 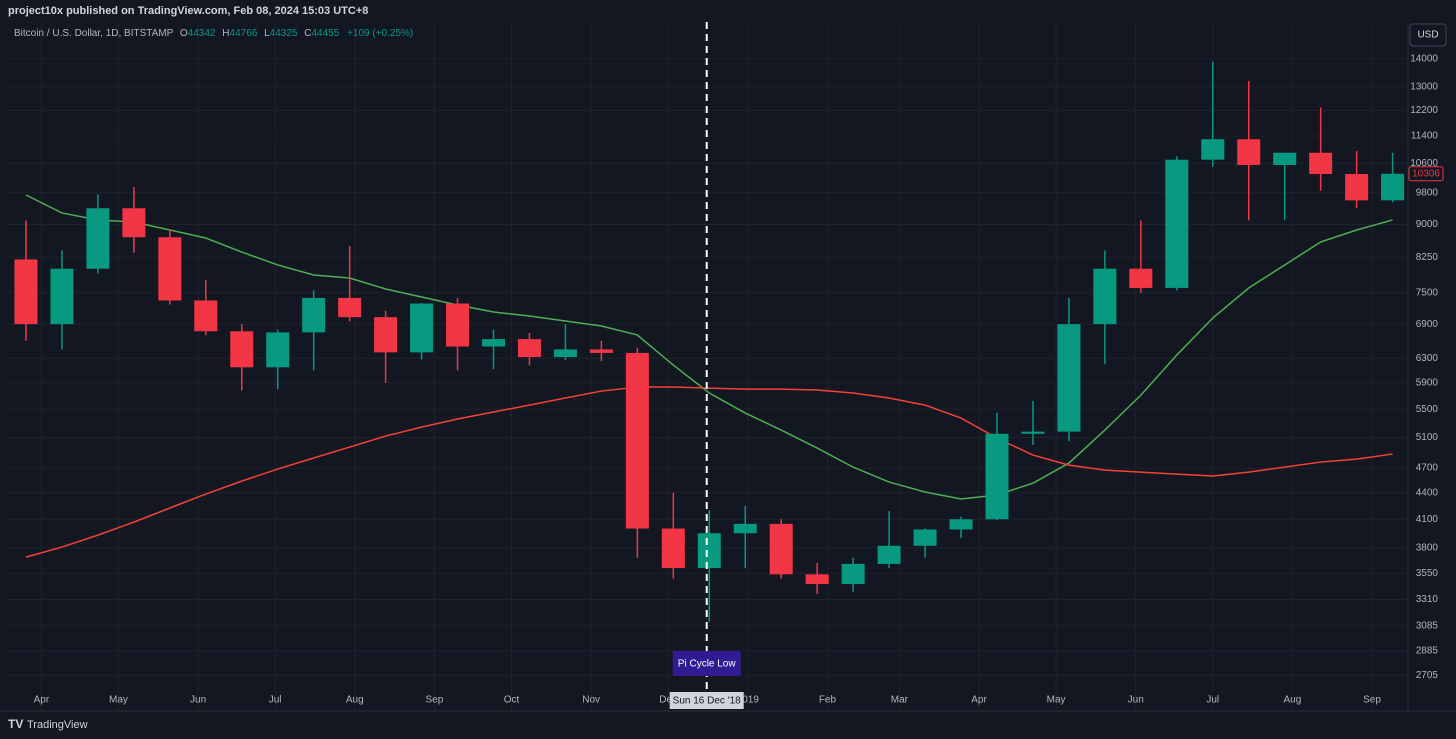 I want to click on y-tick-label: 3800, so click(x=1427, y=547).